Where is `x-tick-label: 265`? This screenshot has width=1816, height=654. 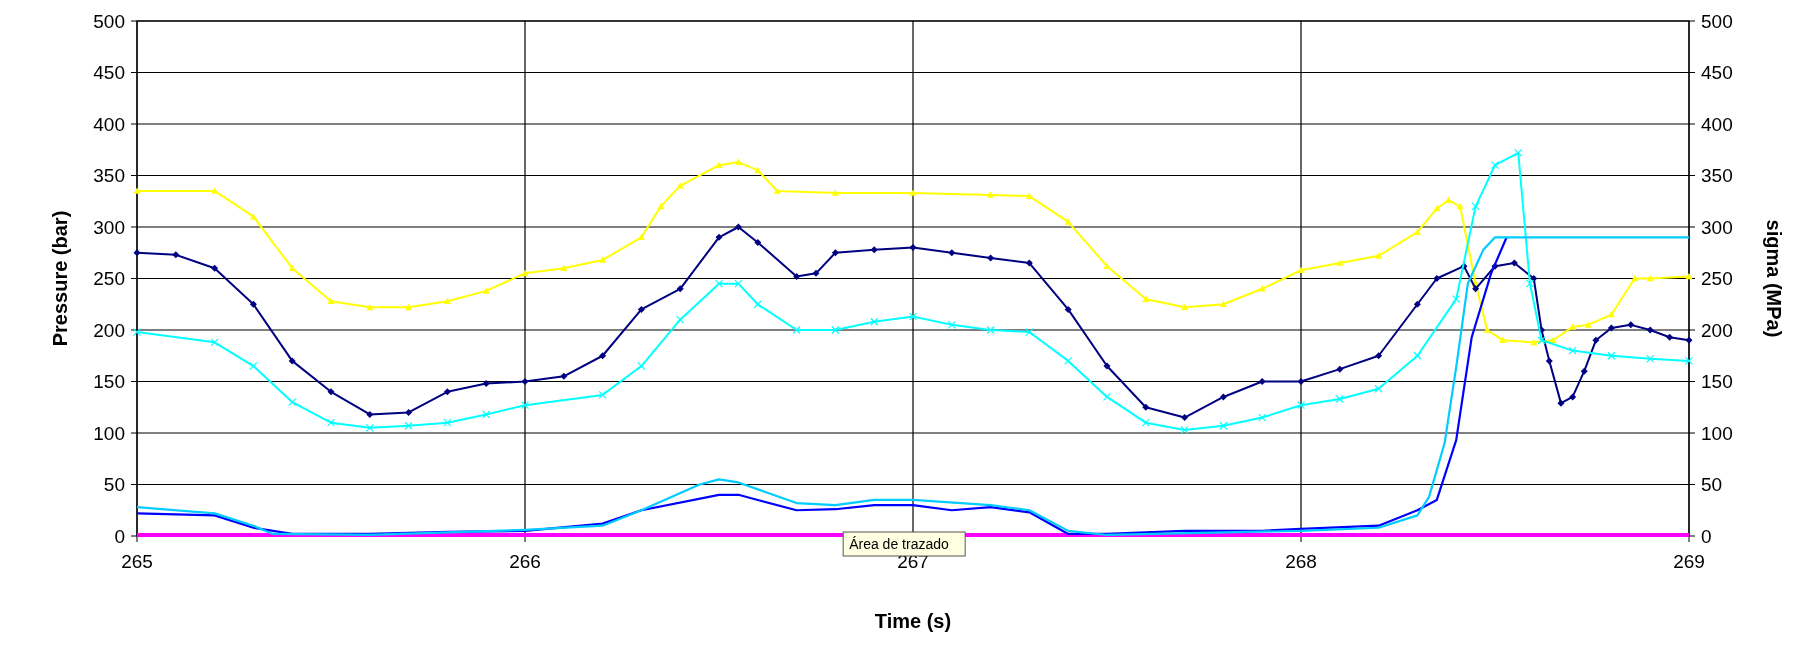
x-tick-label: 265 is located at coordinates (137, 561).